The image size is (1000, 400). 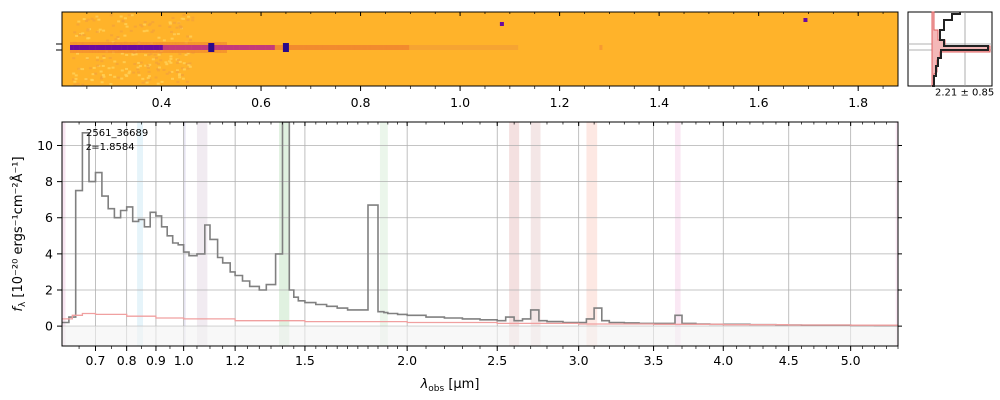 I want to click on x-tick-label: 0.9, so click(x=156, y=360).